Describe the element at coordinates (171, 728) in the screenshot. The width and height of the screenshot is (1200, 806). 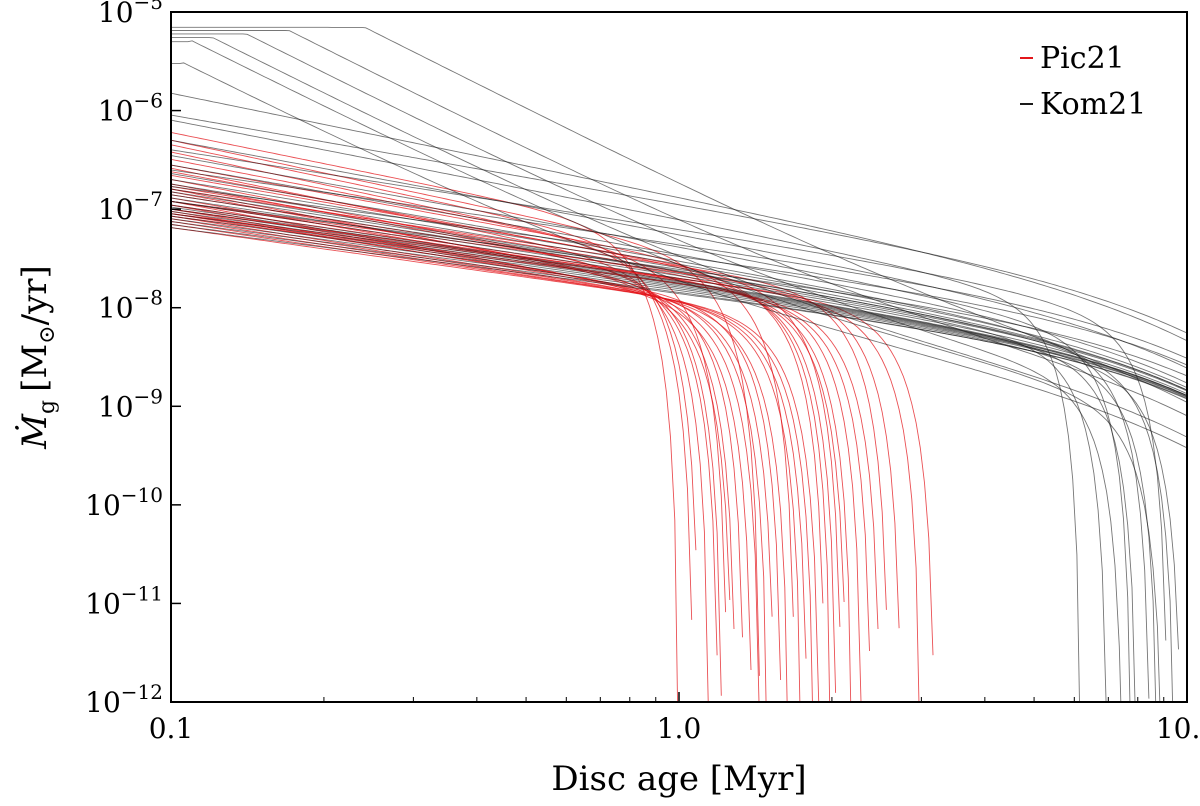
I see `x-tick-label: 0.1` at that location.